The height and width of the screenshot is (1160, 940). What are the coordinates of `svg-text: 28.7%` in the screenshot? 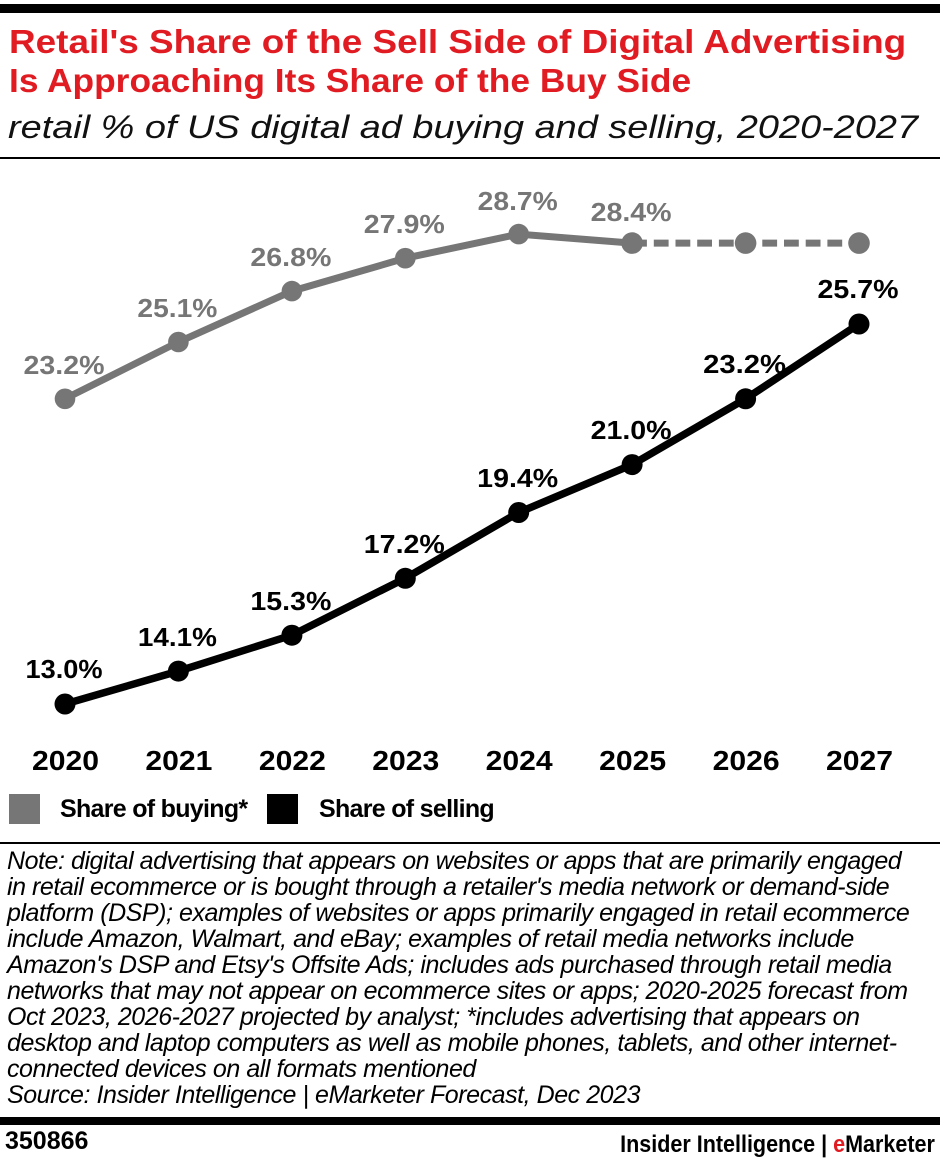 It's located at (518, 201).